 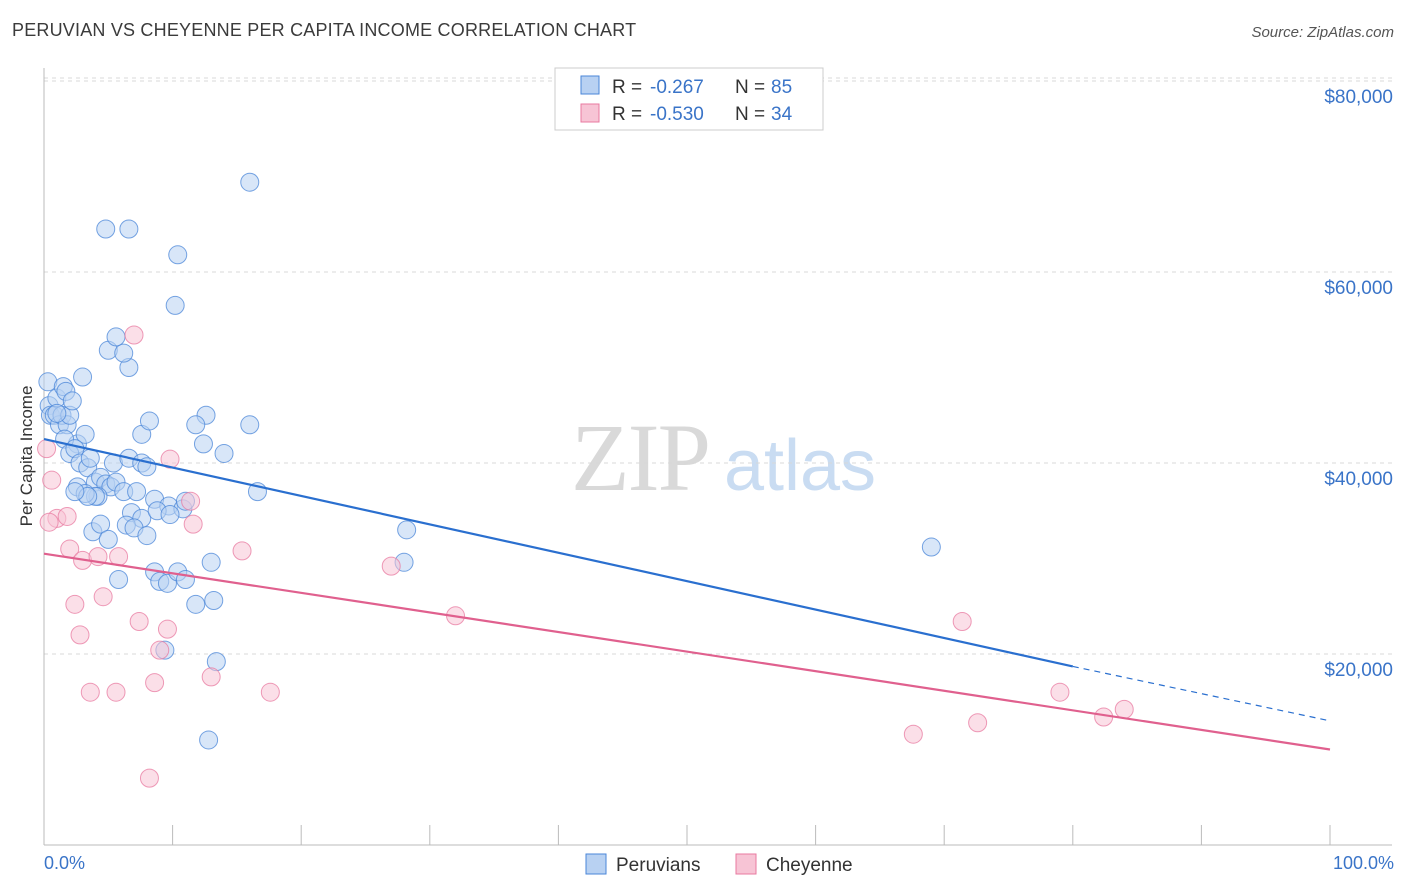 I want to click on stats-box: R = -0.267 N = 85 R = -0.530 N = 34, so click(x=689, y=99).